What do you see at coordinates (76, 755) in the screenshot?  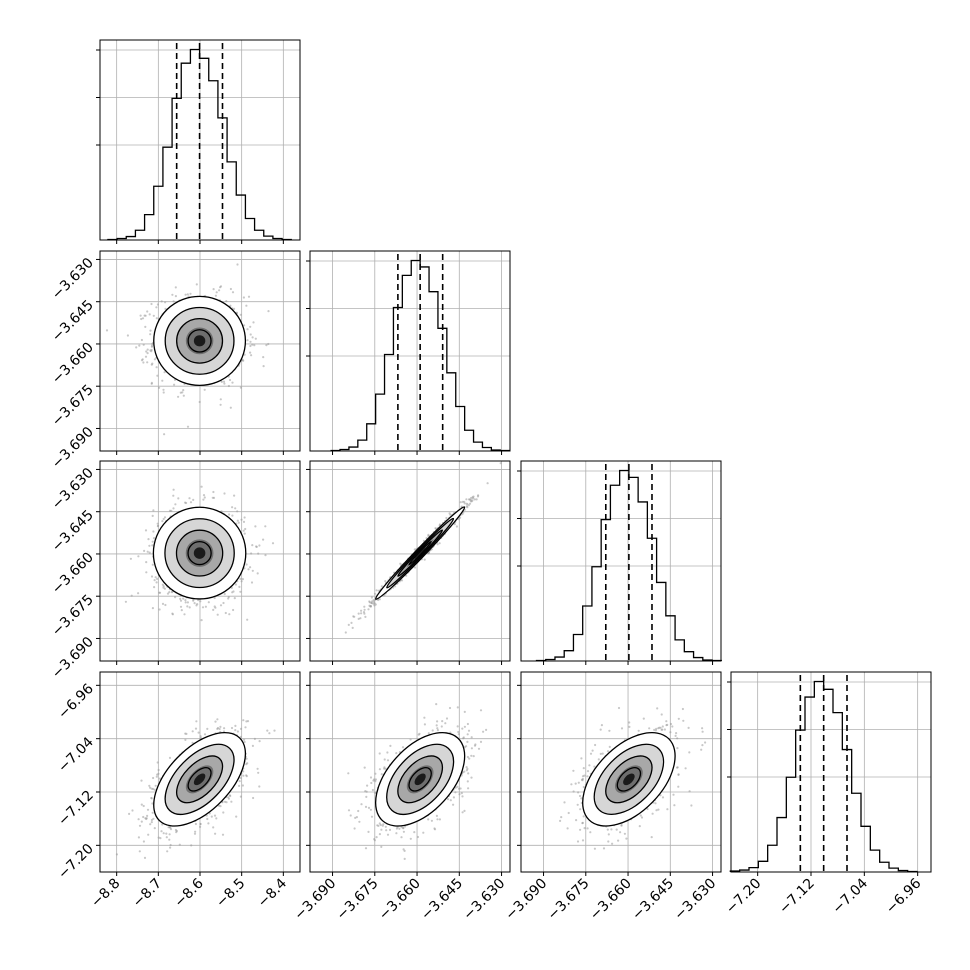 I see `y-tick-label: −7.04` at bounding box center [76, 755].